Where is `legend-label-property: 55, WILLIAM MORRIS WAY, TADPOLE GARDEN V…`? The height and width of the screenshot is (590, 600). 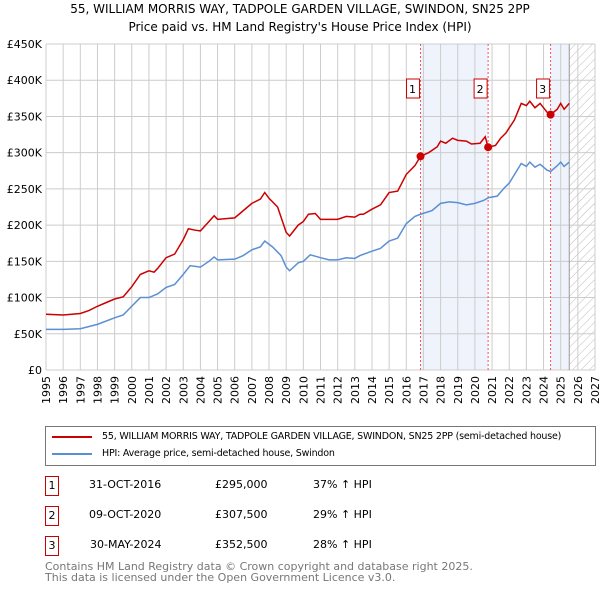
legend-label-property: 55, WILLIAM MORRIS WAY, TADPOLE GARDEN V… is located at coordinates (332, 436).